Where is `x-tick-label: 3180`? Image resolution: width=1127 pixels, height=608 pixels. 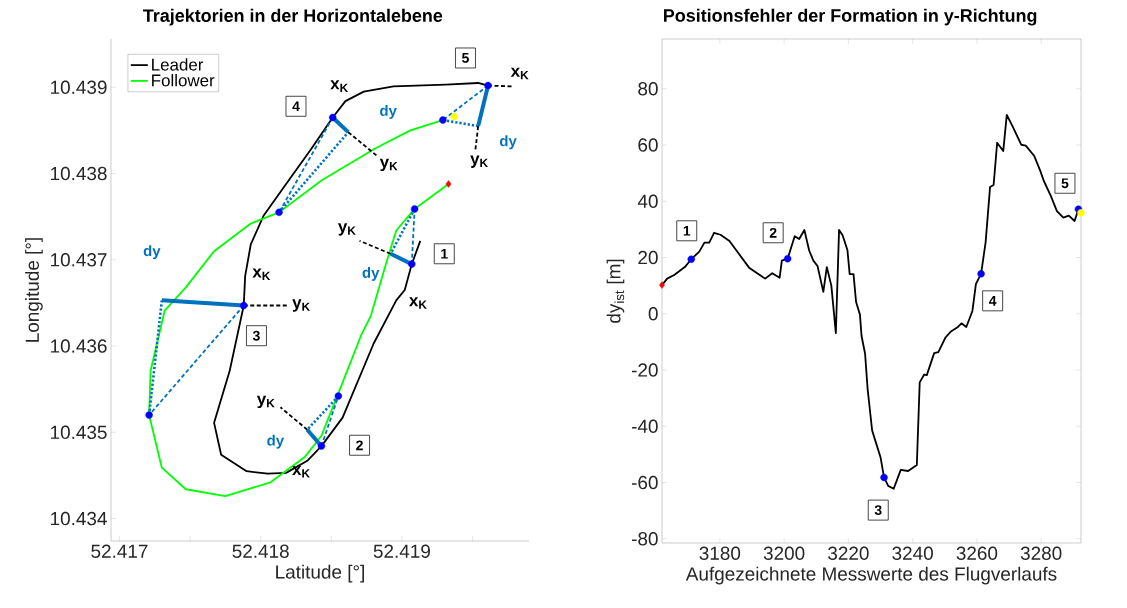
x-tick-label: 3180 is located at coordinates (720, 553).